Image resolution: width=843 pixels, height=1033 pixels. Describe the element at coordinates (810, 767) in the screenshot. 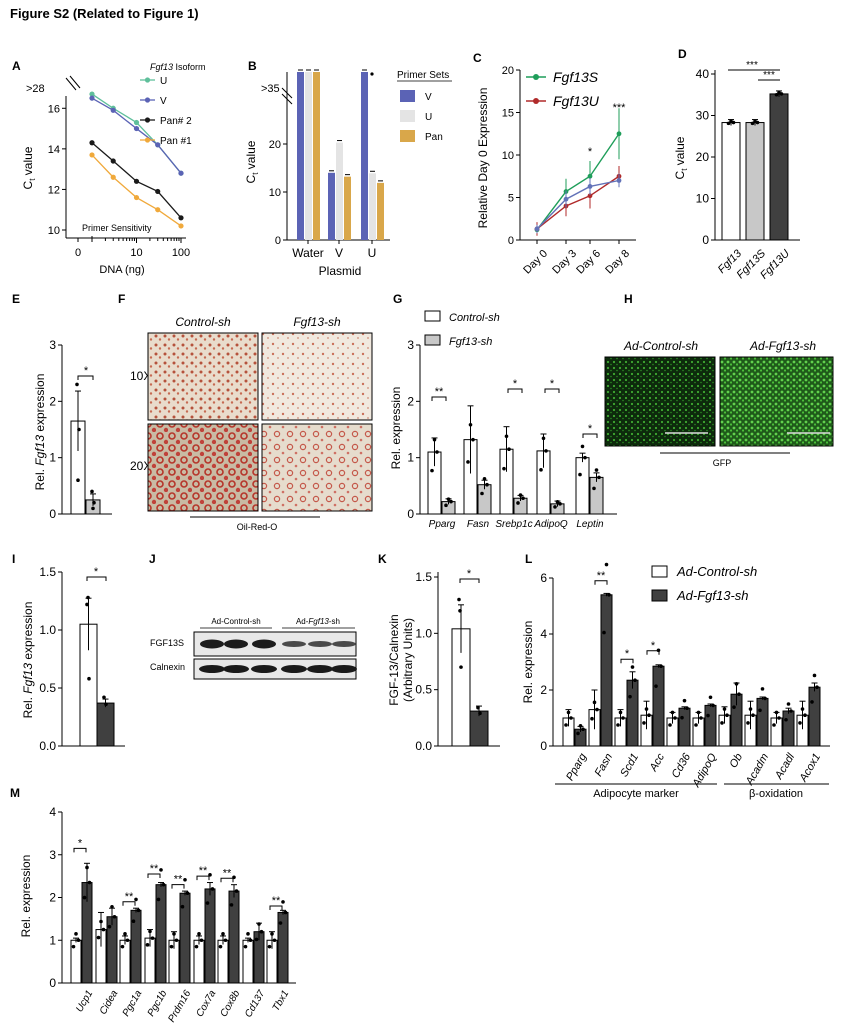

I see `x-tick-label: Acox1` at that location.